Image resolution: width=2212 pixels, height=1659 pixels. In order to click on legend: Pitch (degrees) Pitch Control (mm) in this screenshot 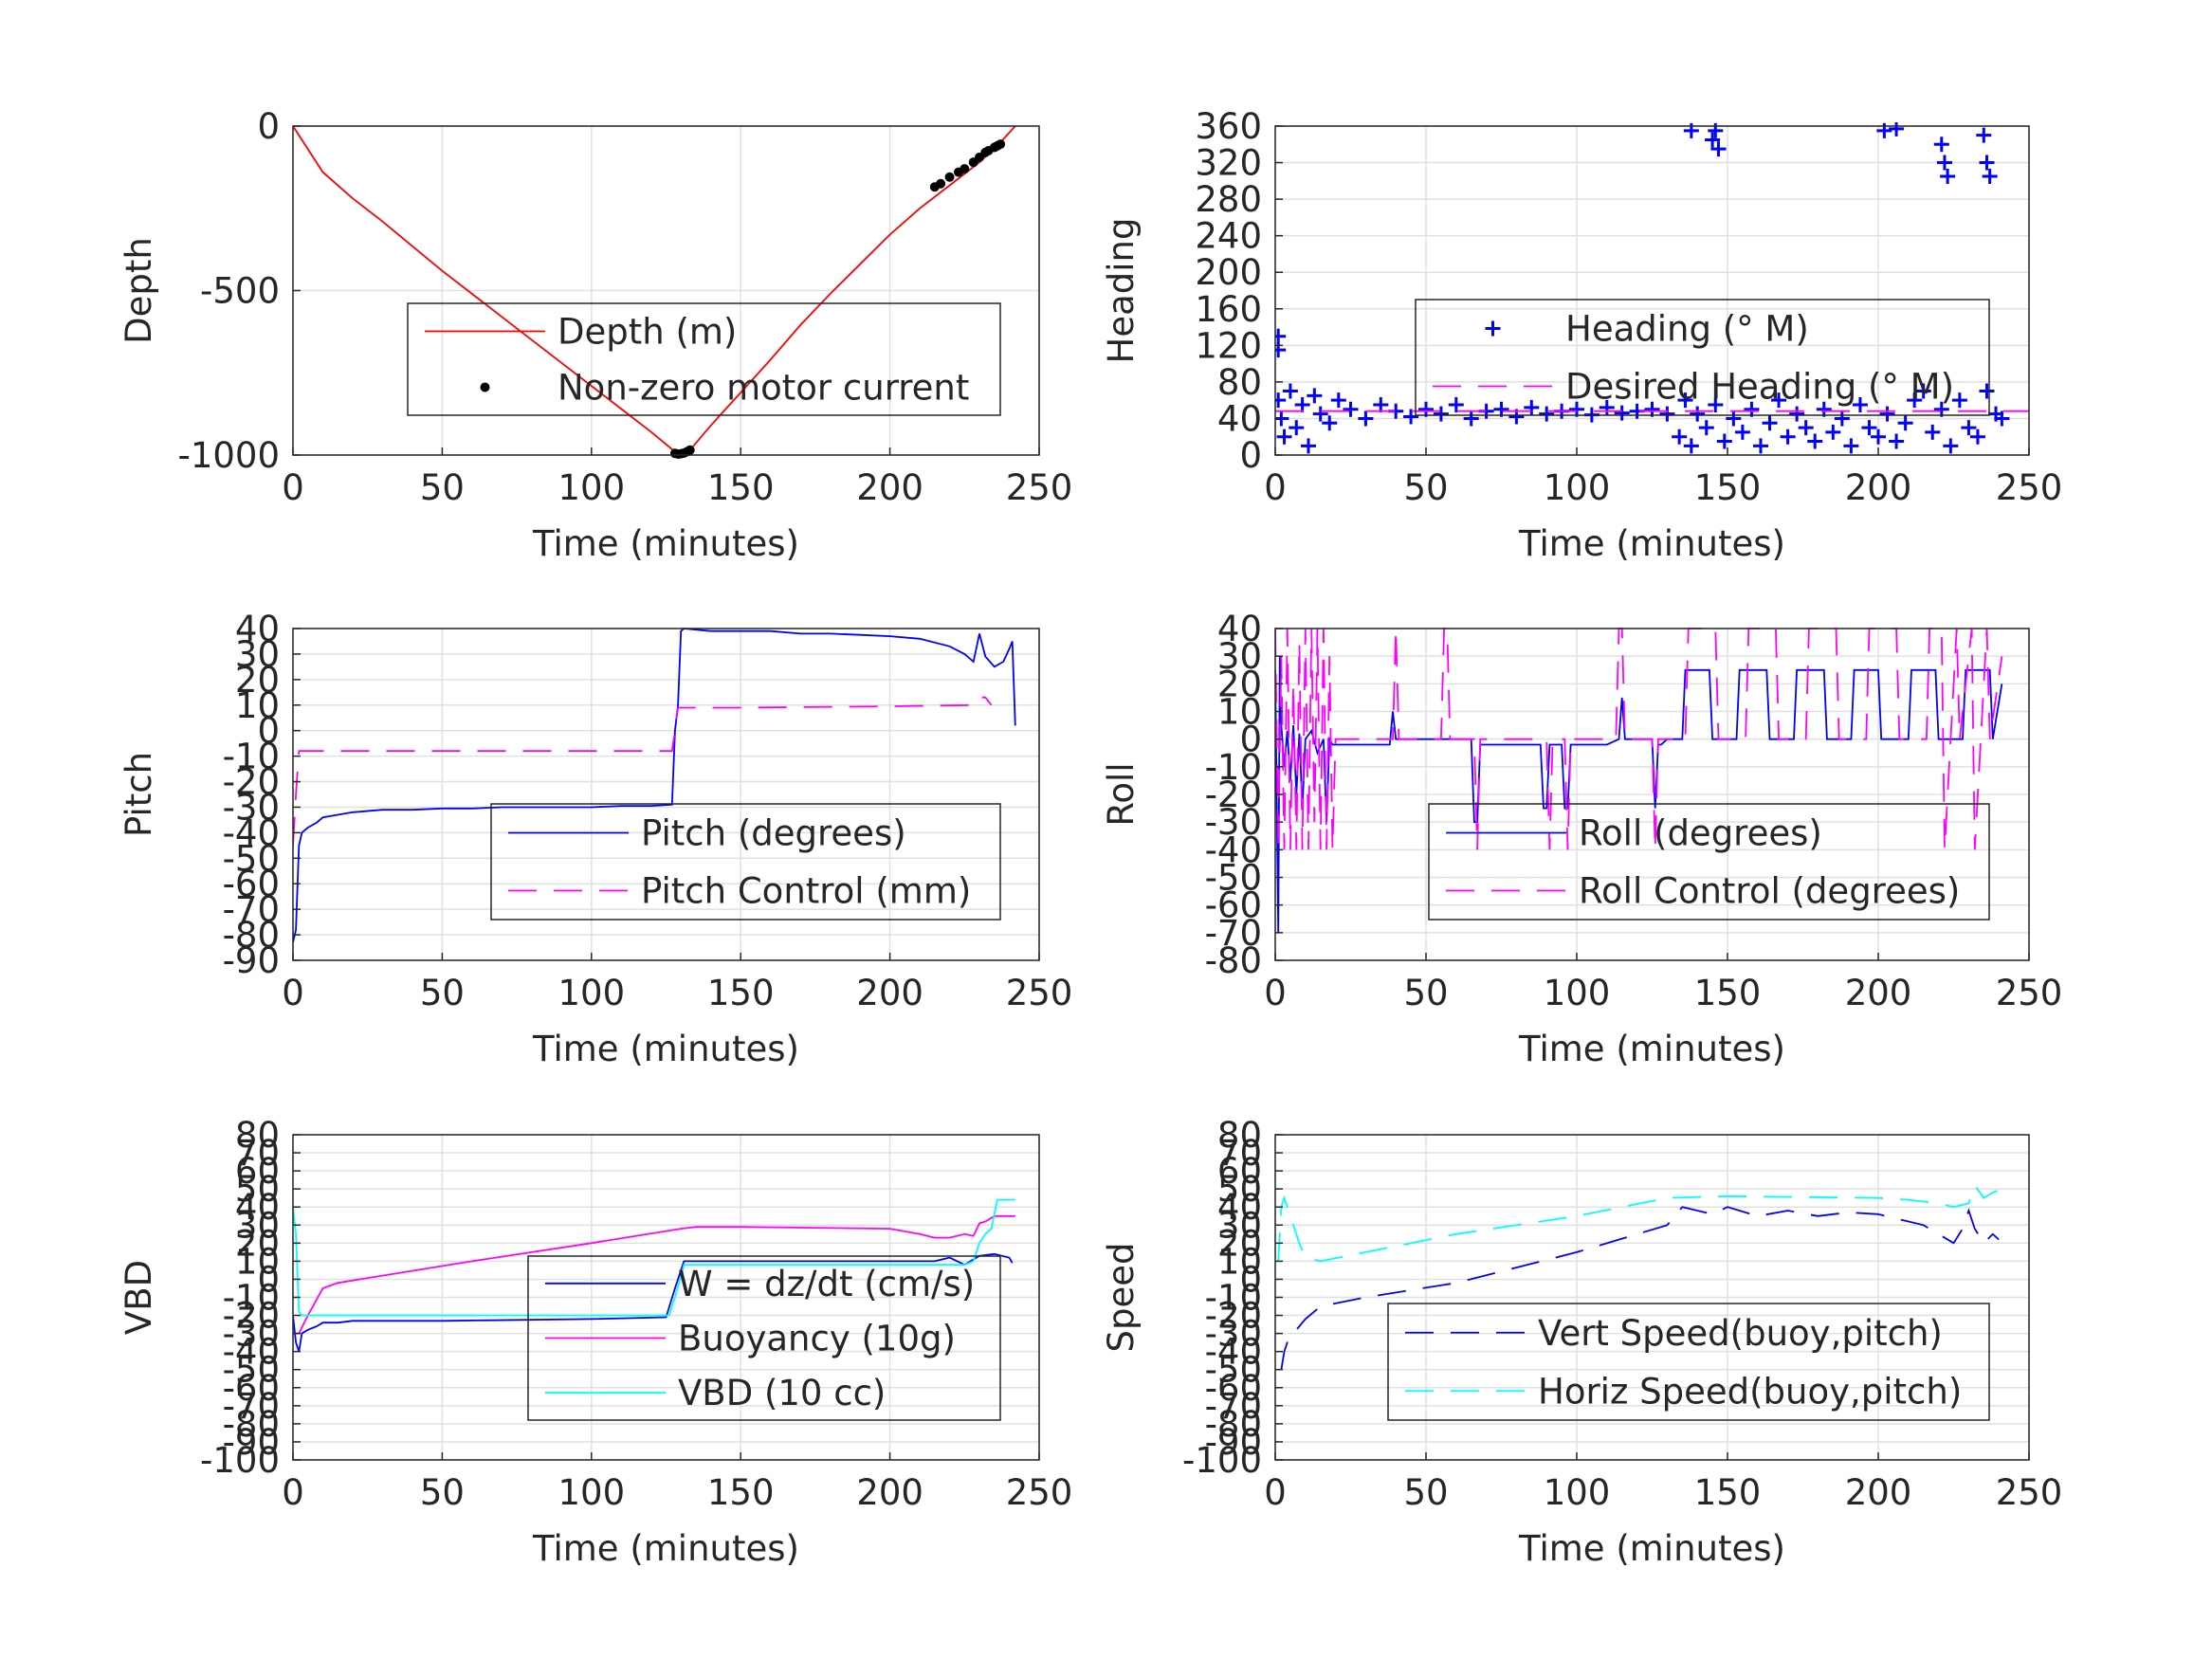, I will do `click(745, 862)`.